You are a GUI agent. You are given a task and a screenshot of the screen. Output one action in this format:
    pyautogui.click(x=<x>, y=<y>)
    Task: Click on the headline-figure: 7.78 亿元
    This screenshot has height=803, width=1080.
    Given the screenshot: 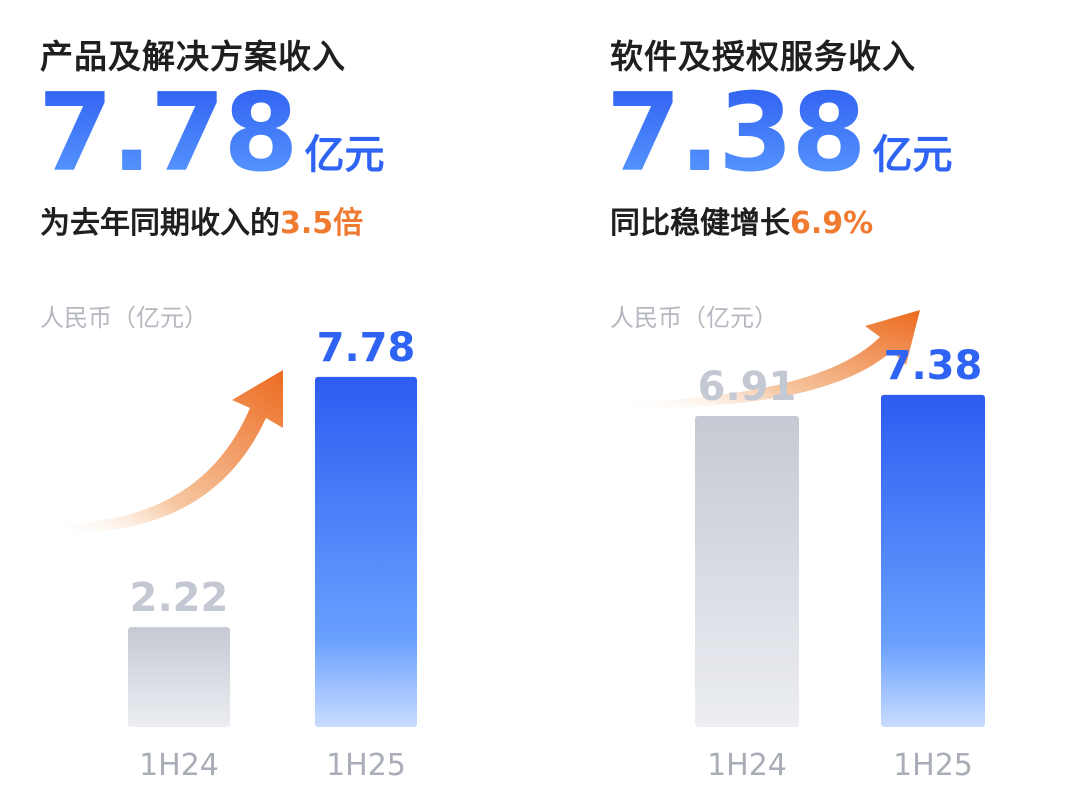 What is the action you would take?
    pyautogui.click(x=211, y=134)
    